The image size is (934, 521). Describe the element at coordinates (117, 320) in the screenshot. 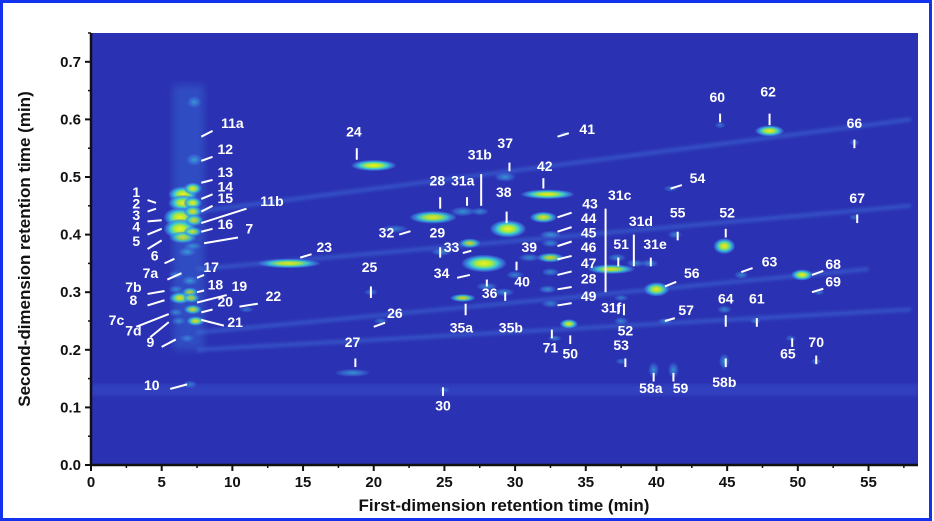

I see `peak-label-7c: 7c` at that location.